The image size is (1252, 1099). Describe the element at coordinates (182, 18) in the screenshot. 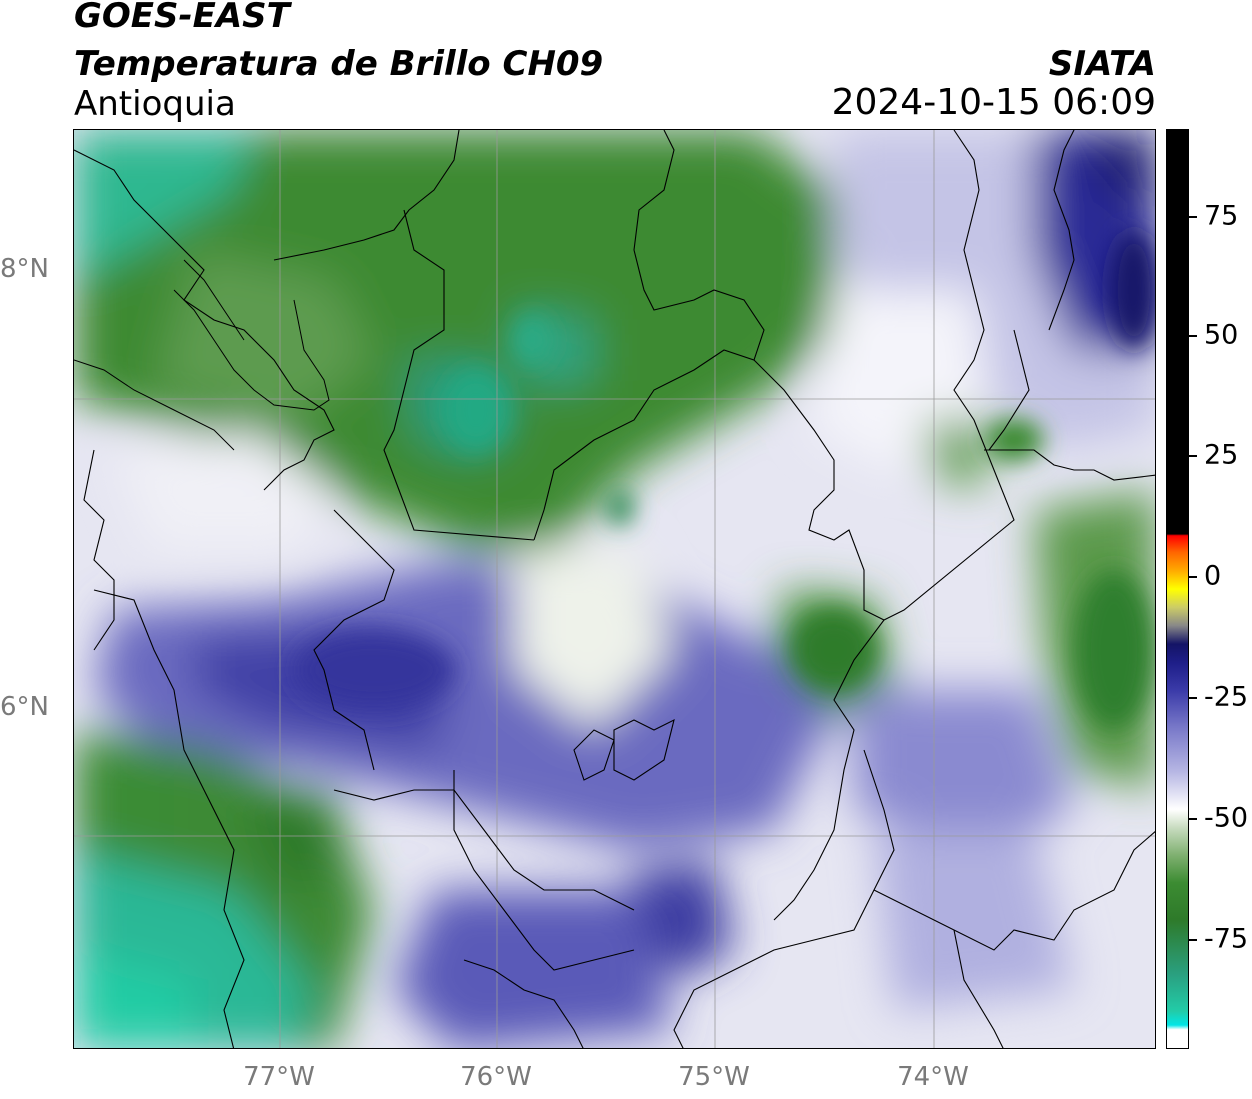

I see `title-satellite: GOES-EAST` at that location.